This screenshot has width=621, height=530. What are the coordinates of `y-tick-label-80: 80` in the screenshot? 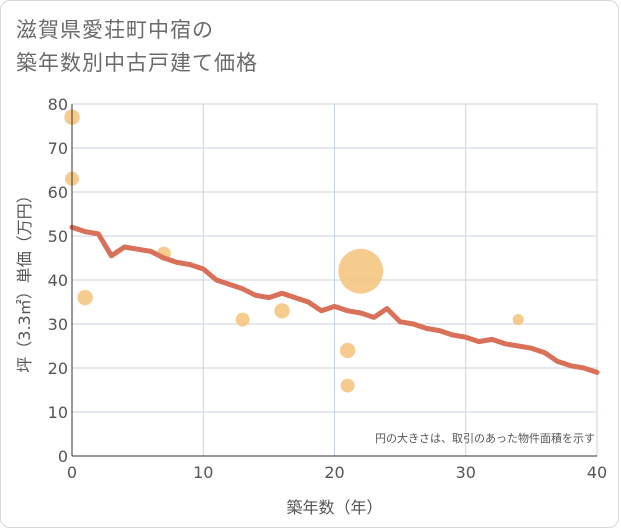 It's located at (58, 104).